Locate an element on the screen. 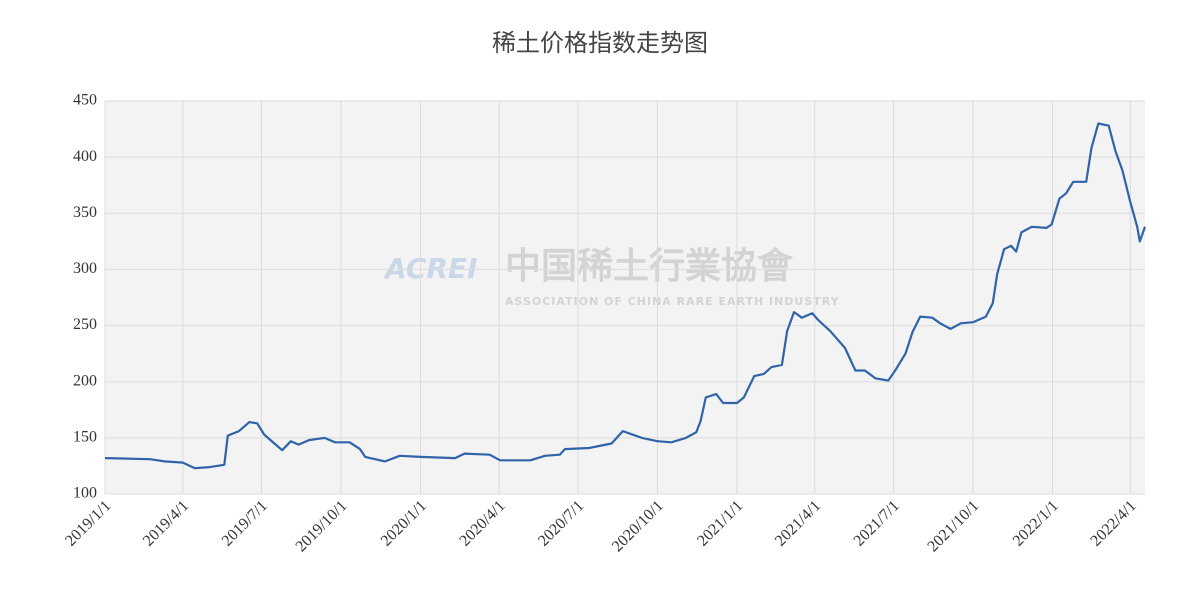 The height and width of the screenshot is (610, 1200). y-tick-label: 400 is located at coordinates (85, 156).